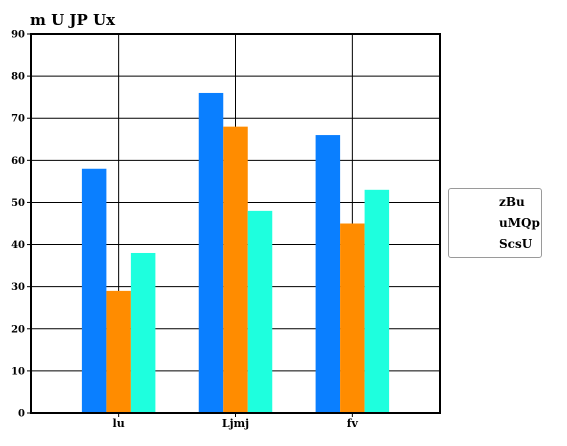 This screenshot has width=567, height=446. Describe the element at coordinates (94, 290) in the screenshot. I see `bar-zBu-lu` at that location.